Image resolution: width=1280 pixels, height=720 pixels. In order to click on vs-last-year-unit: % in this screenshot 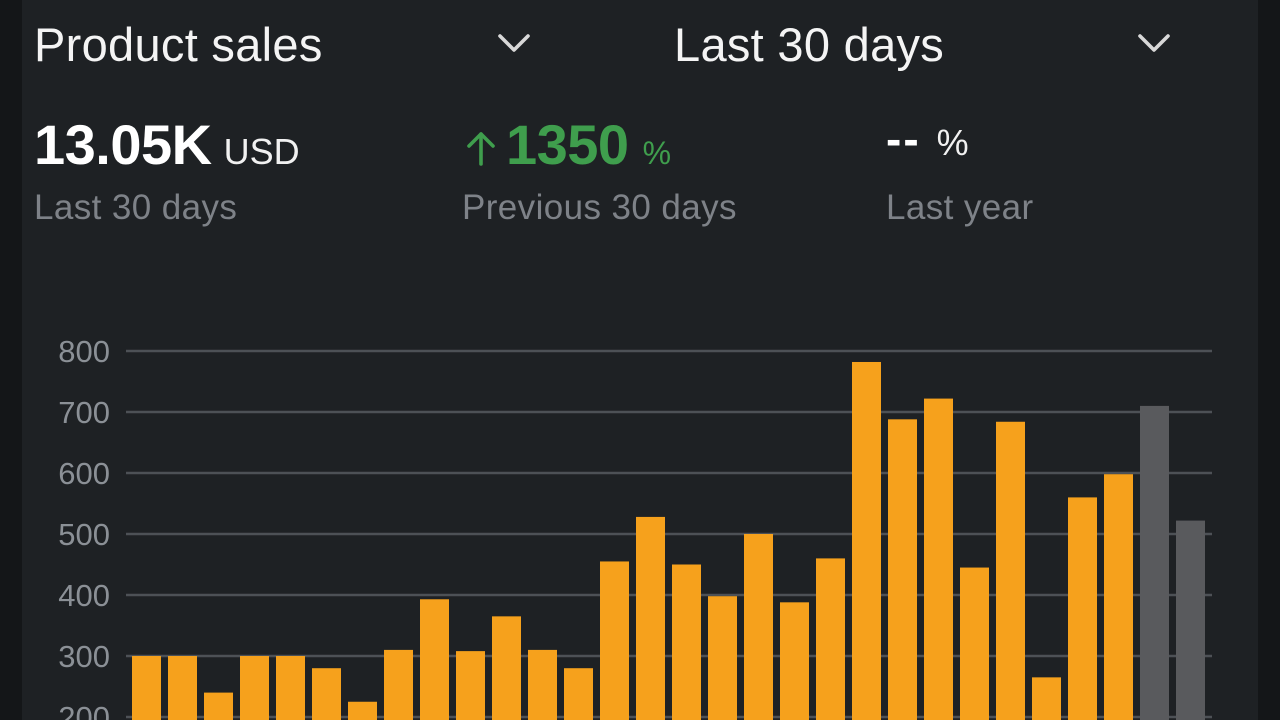, I will do `click(952, 142)`.